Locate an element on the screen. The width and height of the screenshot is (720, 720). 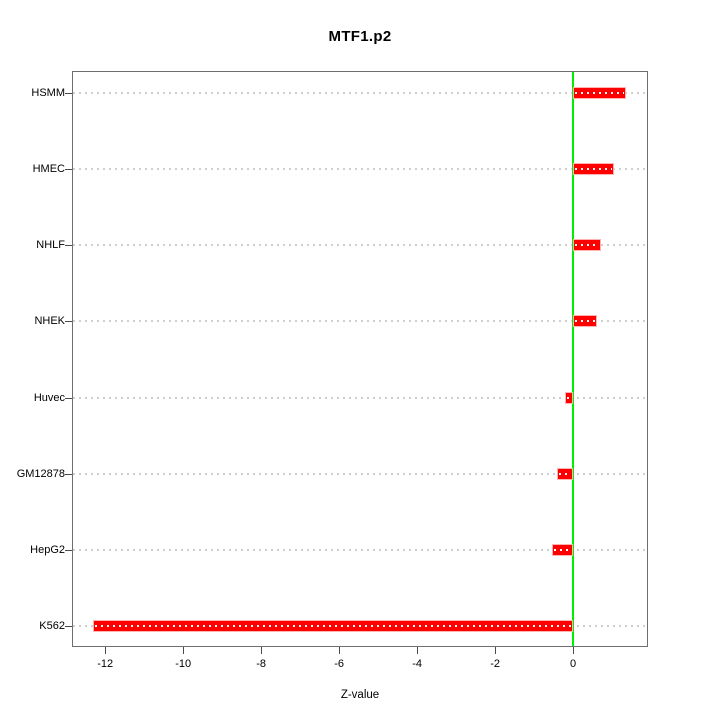
x-axis-tick-label: -12 is located at coordinates (105, 664).